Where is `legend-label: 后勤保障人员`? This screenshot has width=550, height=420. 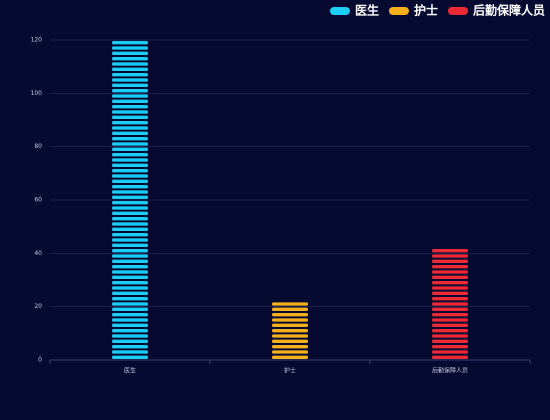
legend-label: 后勤保障人员 is located at coordinates (509, 10).